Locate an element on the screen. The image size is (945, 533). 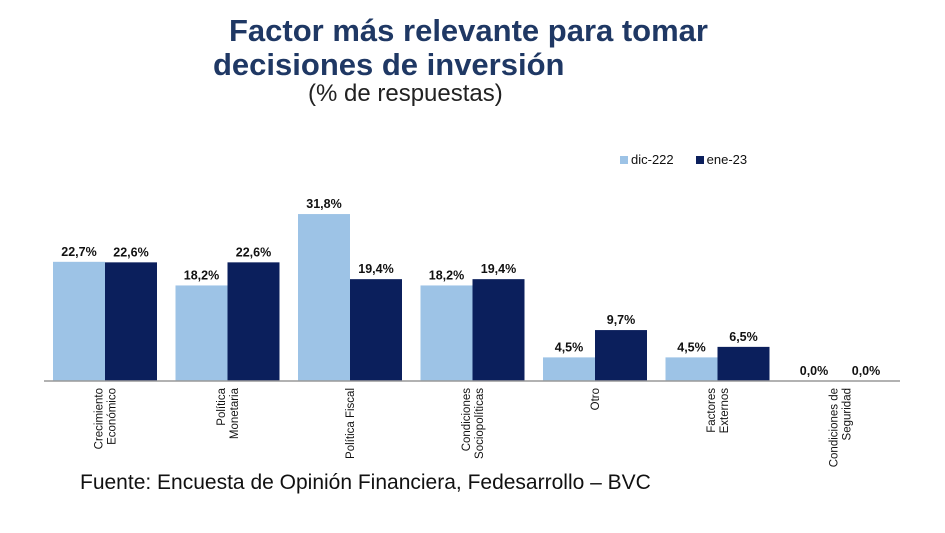
legend-item-series1: dic-222 is located at coordinates (647, 159).